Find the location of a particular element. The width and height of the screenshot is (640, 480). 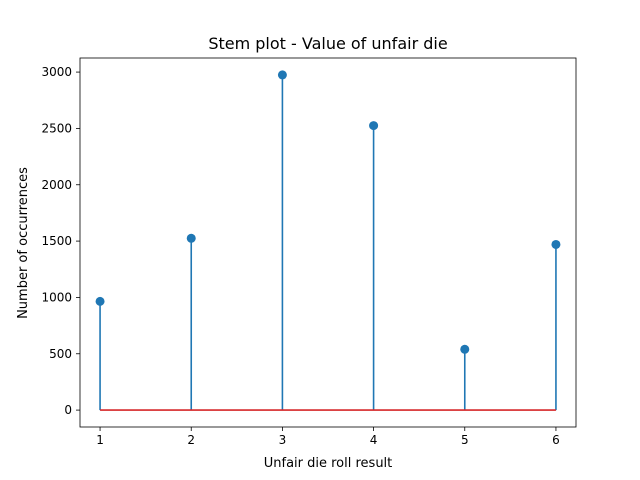

y-tick-label: 500 is located at coordinates (60, 354).